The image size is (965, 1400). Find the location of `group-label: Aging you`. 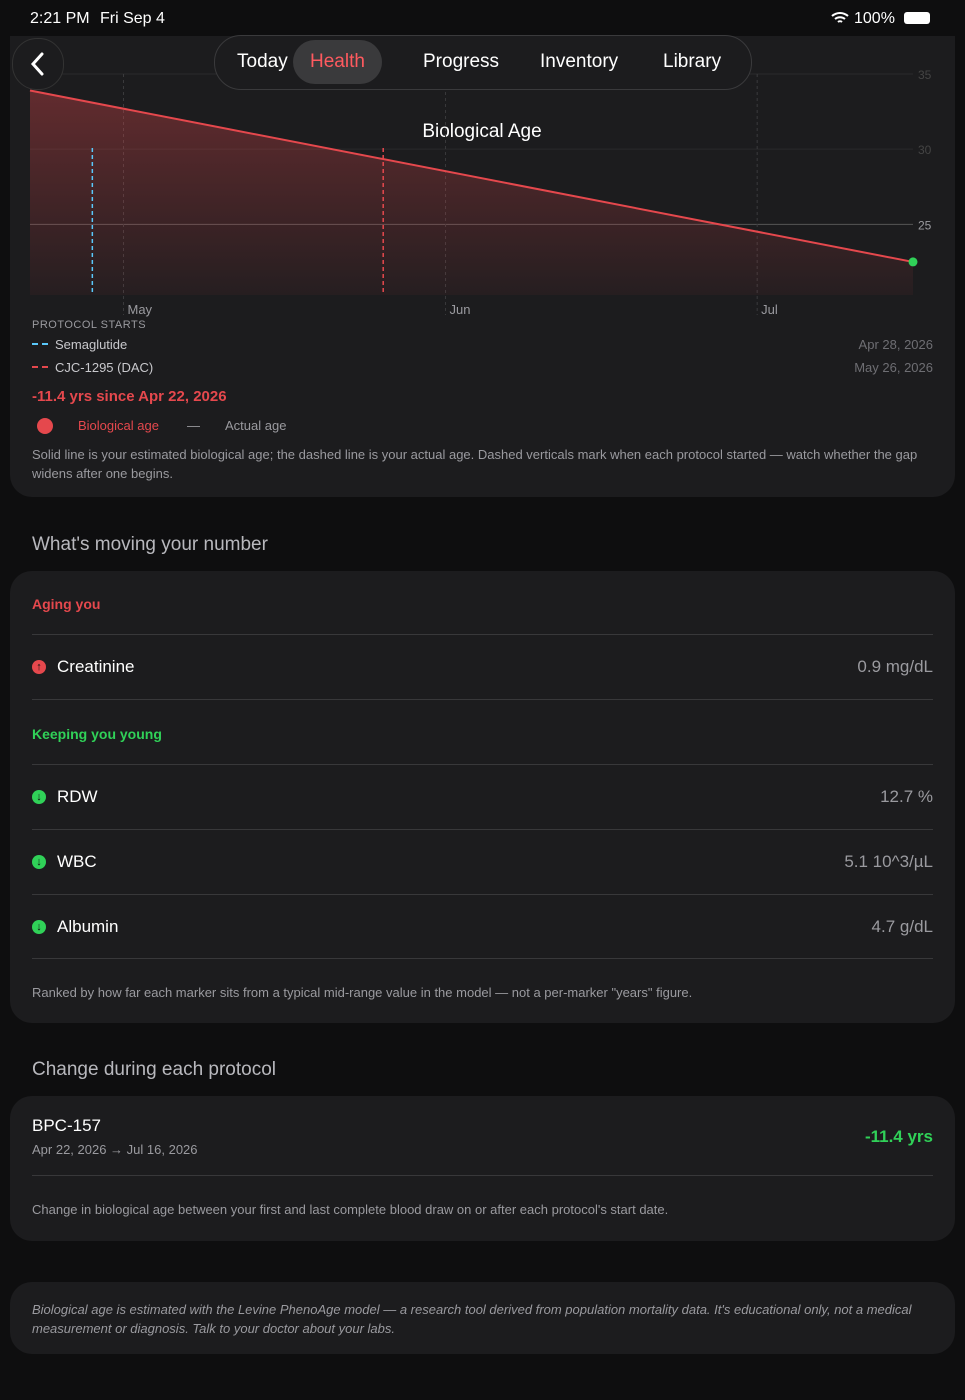

group-label: Aging you is located at coordinates (66, 604).